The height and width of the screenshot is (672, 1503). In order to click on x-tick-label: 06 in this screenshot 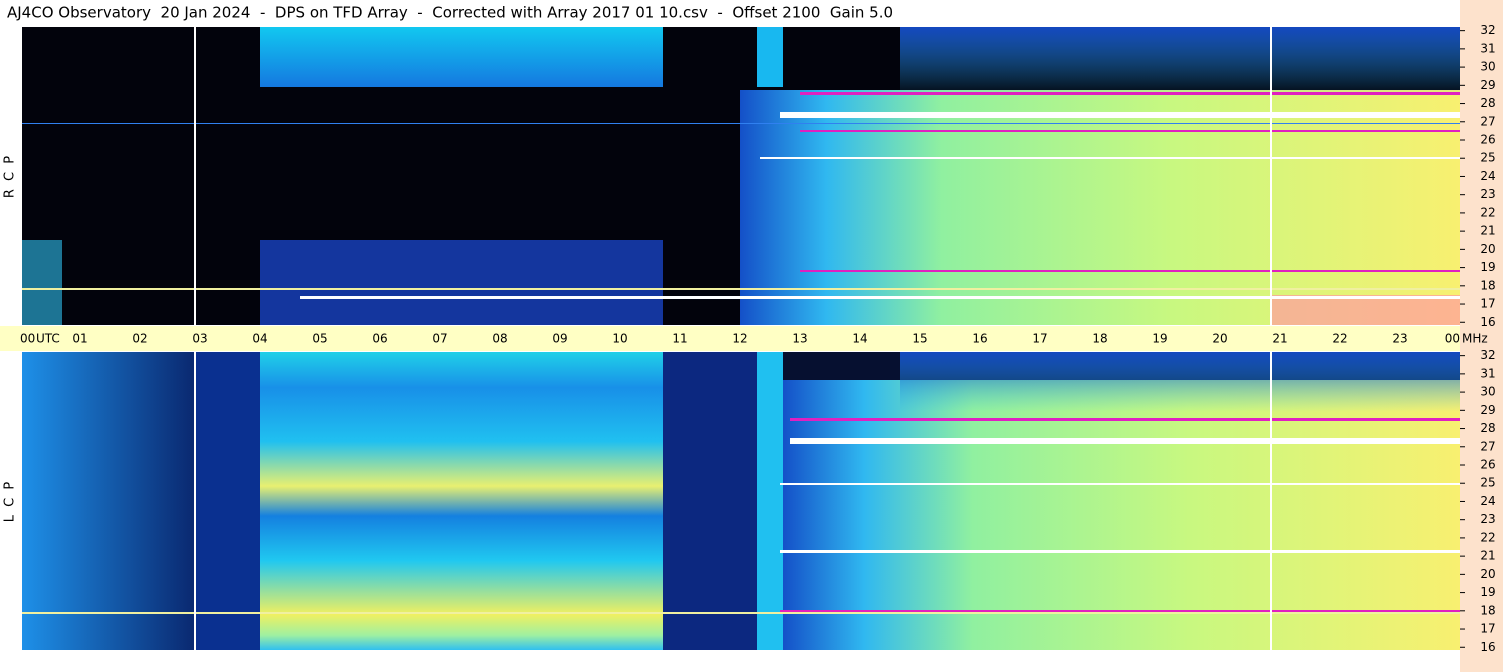, I will do `click(379, 339)`.